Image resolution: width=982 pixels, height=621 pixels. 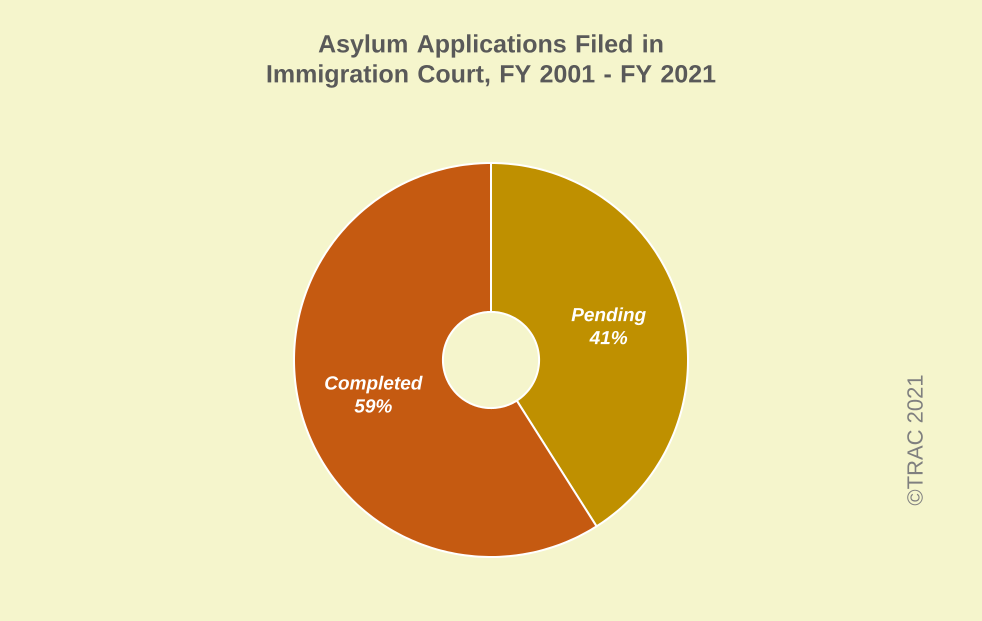 What do you see at coordinates (374, 385) in the screenshot?
I see `slice-label: Completed` at bounding box center [374, 385].